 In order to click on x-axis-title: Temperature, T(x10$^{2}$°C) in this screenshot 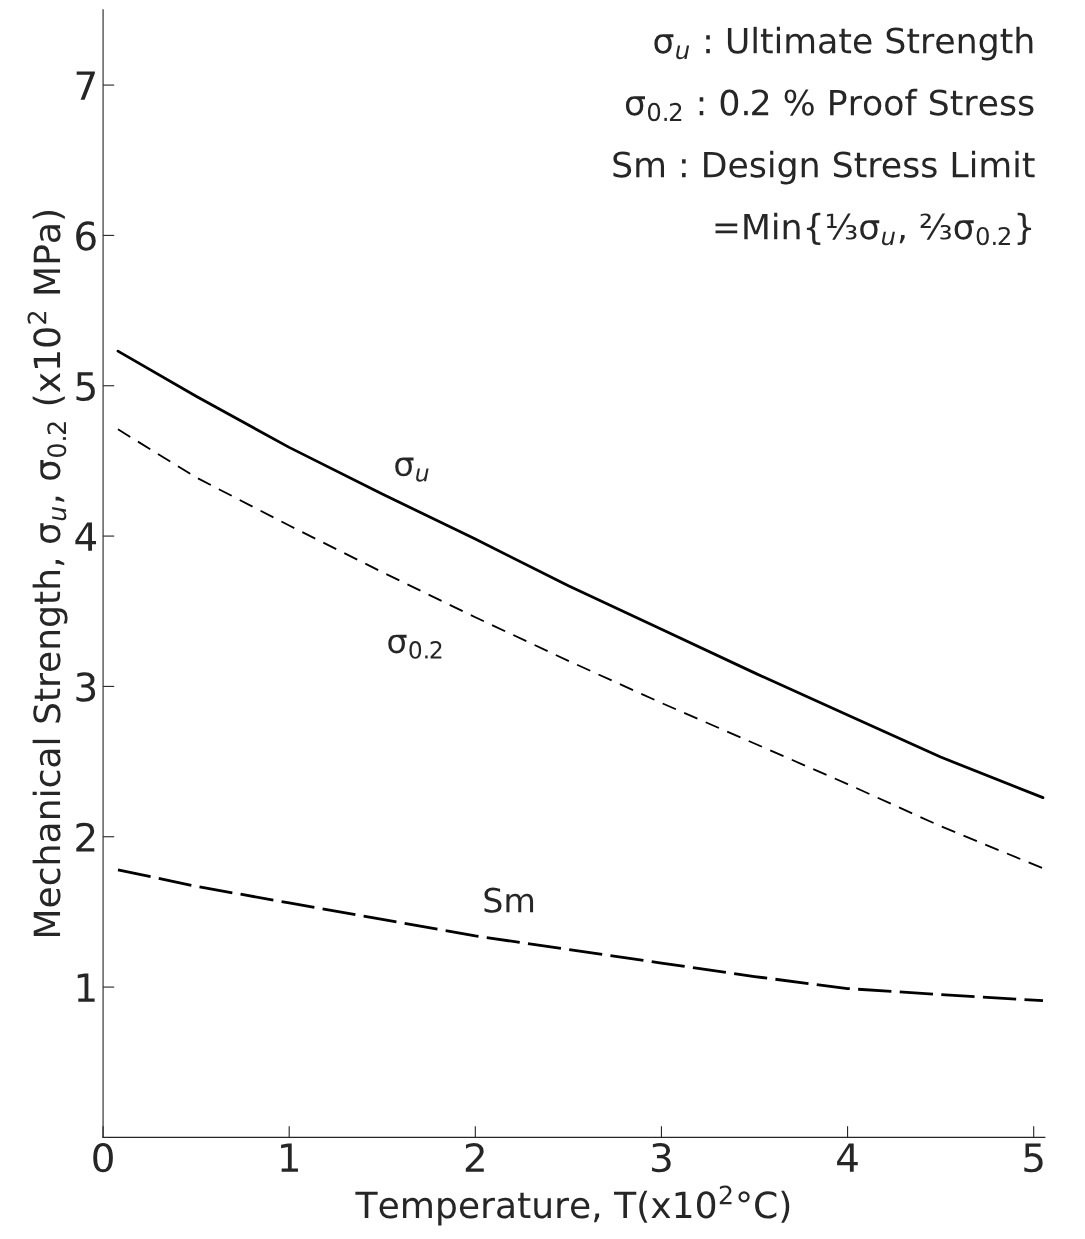, I will do `click(572, 1205)`.